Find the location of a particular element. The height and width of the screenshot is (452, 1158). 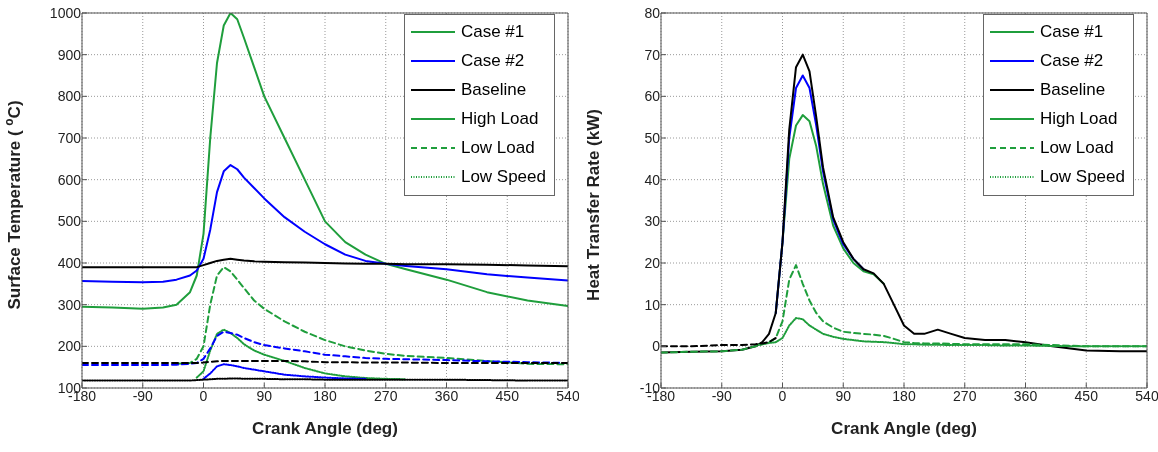

y-tick-label: 20 is located at coordinates (652, 262).